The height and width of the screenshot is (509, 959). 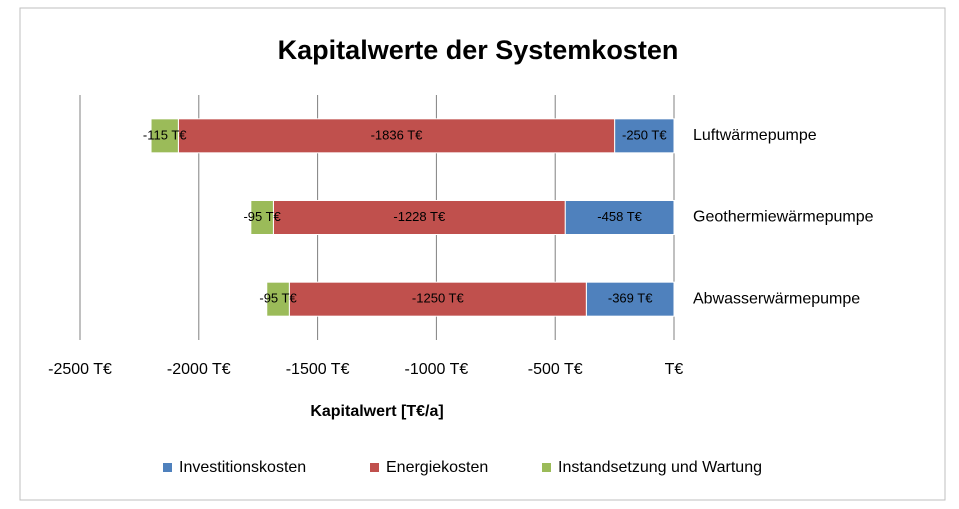 I want to click on chart-title: Kapitalwerte der Systemkosten, so click(x=478, y=50).